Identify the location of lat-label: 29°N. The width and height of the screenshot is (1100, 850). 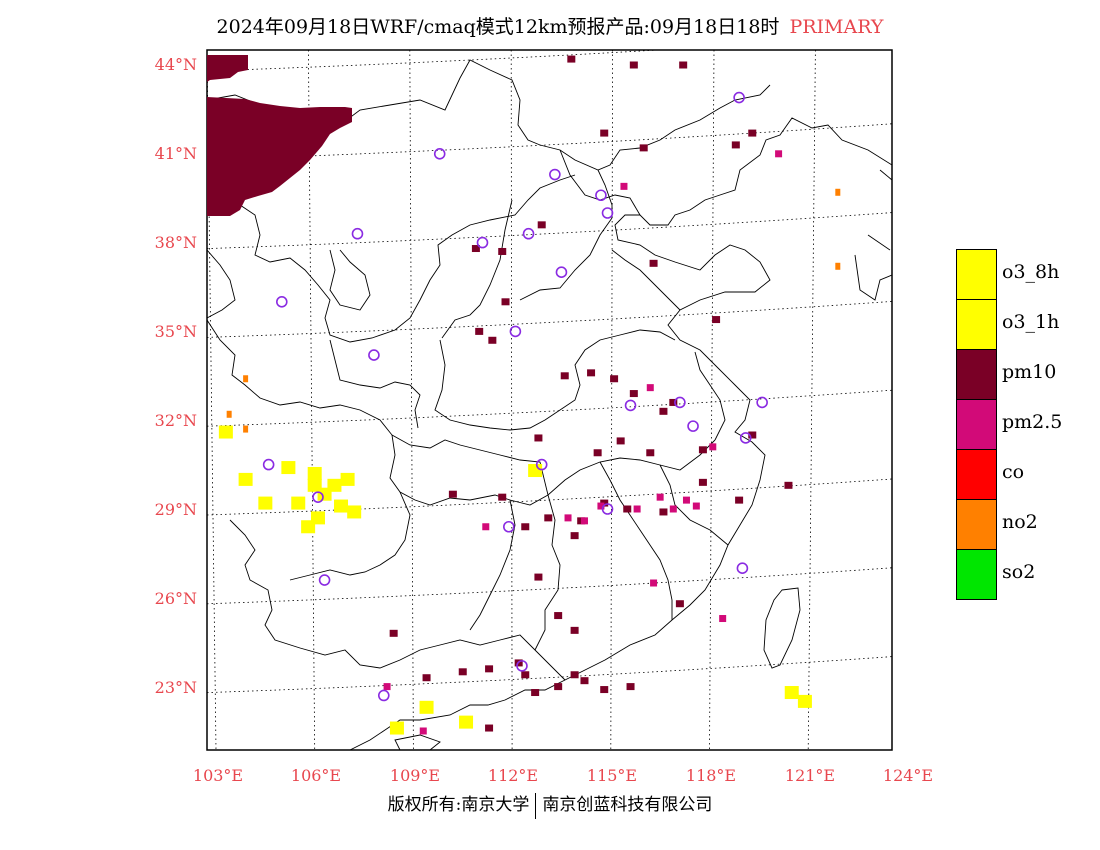
(175, 509).